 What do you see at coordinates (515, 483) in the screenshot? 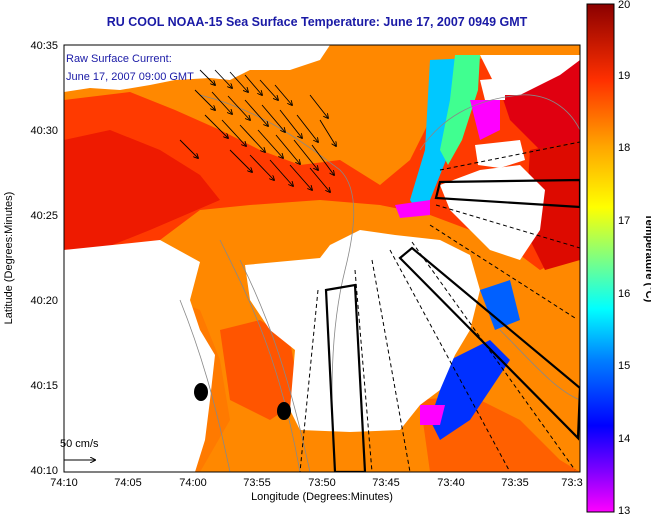
I see `x-tick-label: 73:35` at bounding box center [515, 483].